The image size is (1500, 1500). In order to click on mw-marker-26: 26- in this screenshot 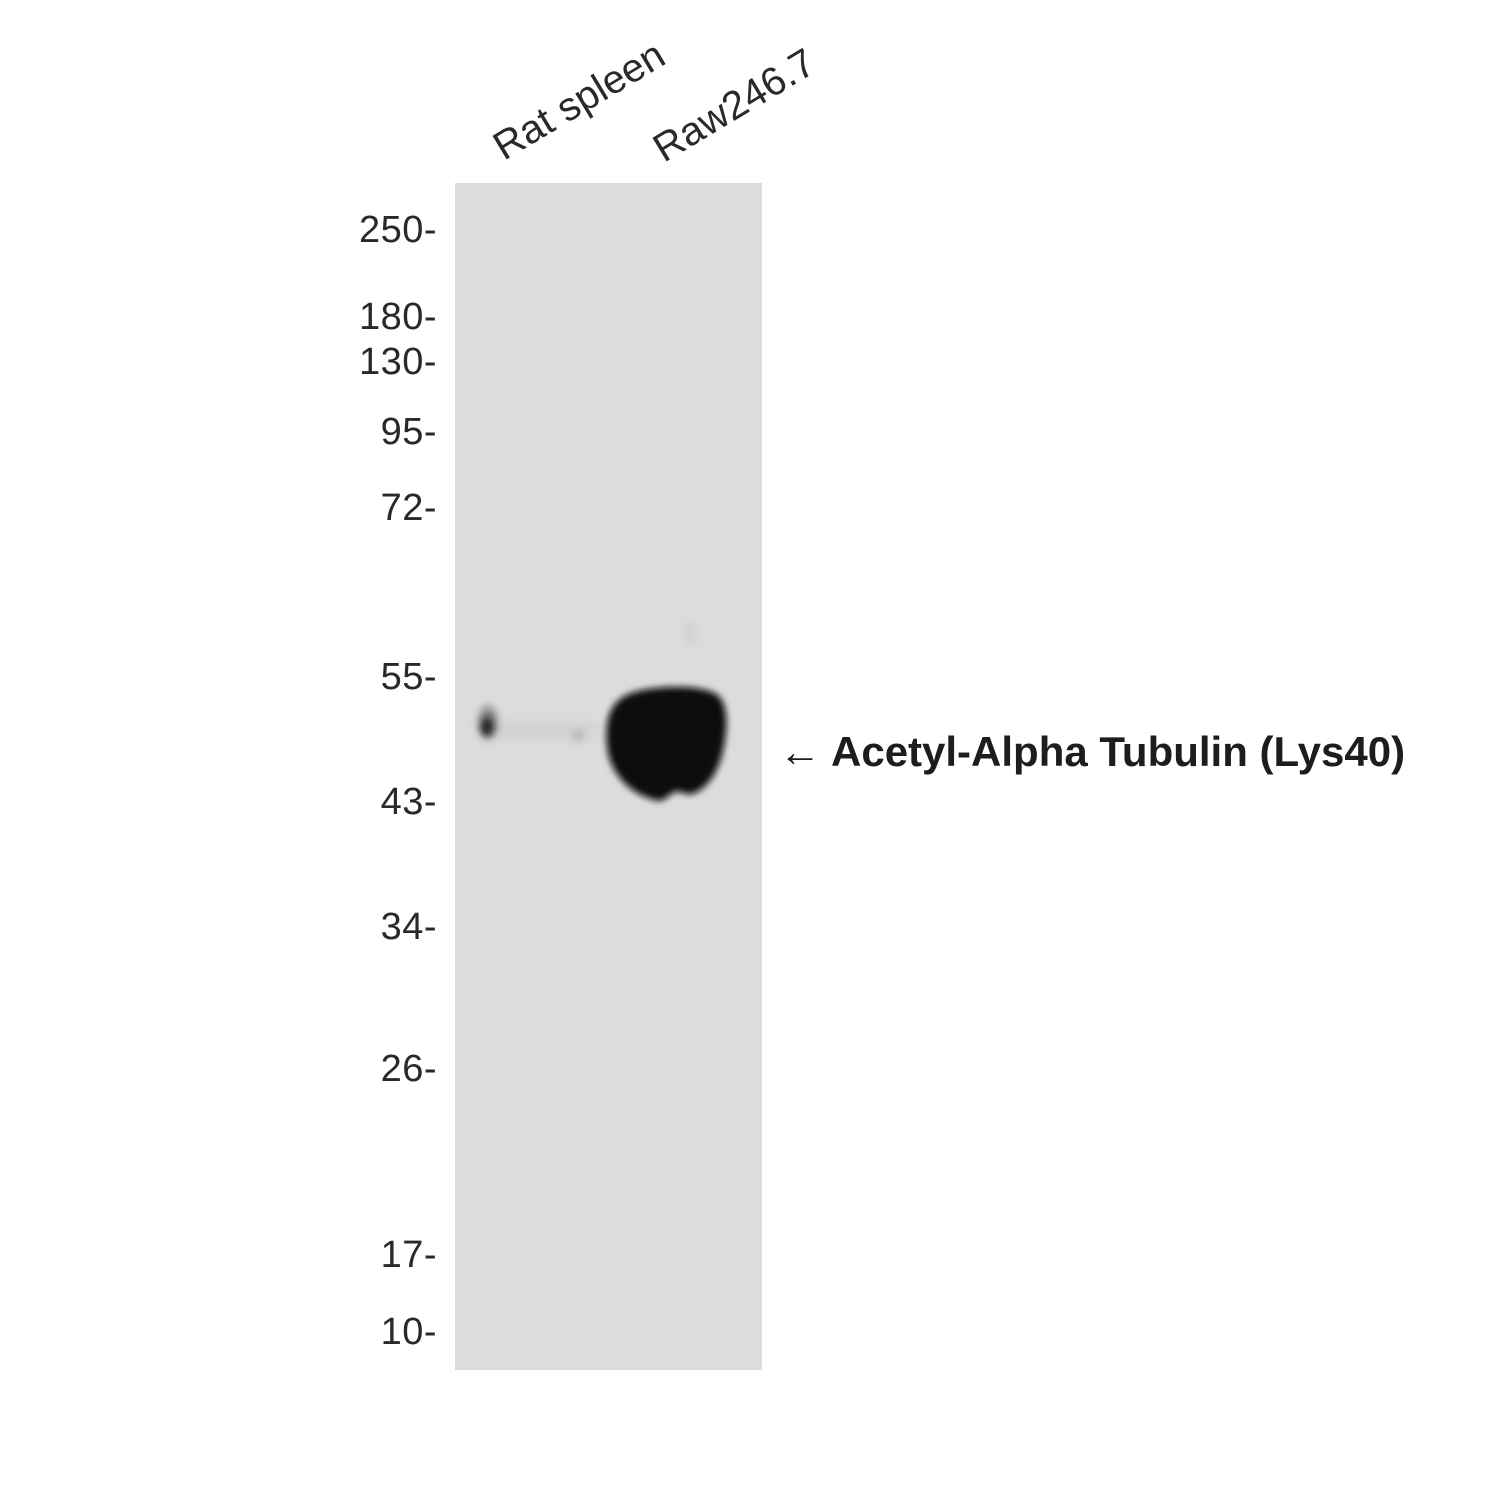, I will do `click(408, 1069)`.